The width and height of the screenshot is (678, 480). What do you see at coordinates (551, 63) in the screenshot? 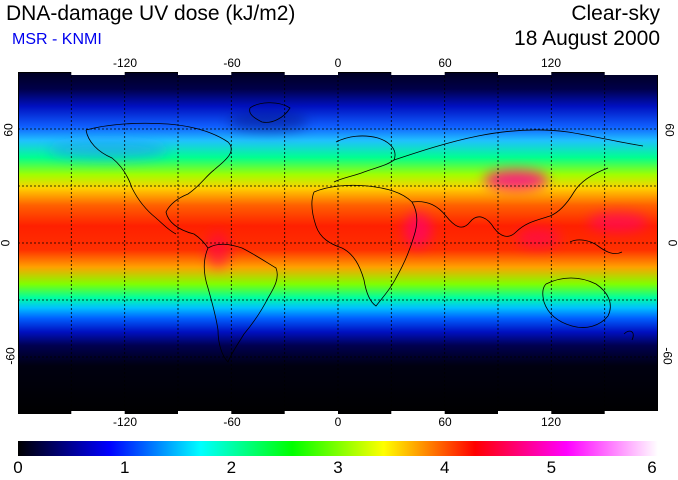
I see `lon-tick-top: 120` at bounding box center [551, 63].